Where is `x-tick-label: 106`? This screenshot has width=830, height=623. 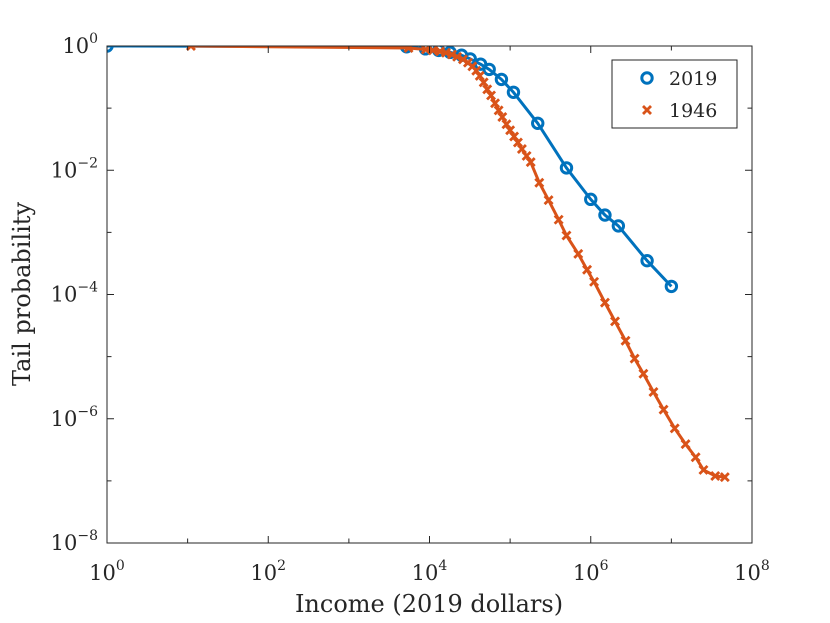 x-tick-label: 106 is located at coordinates (591, 571).